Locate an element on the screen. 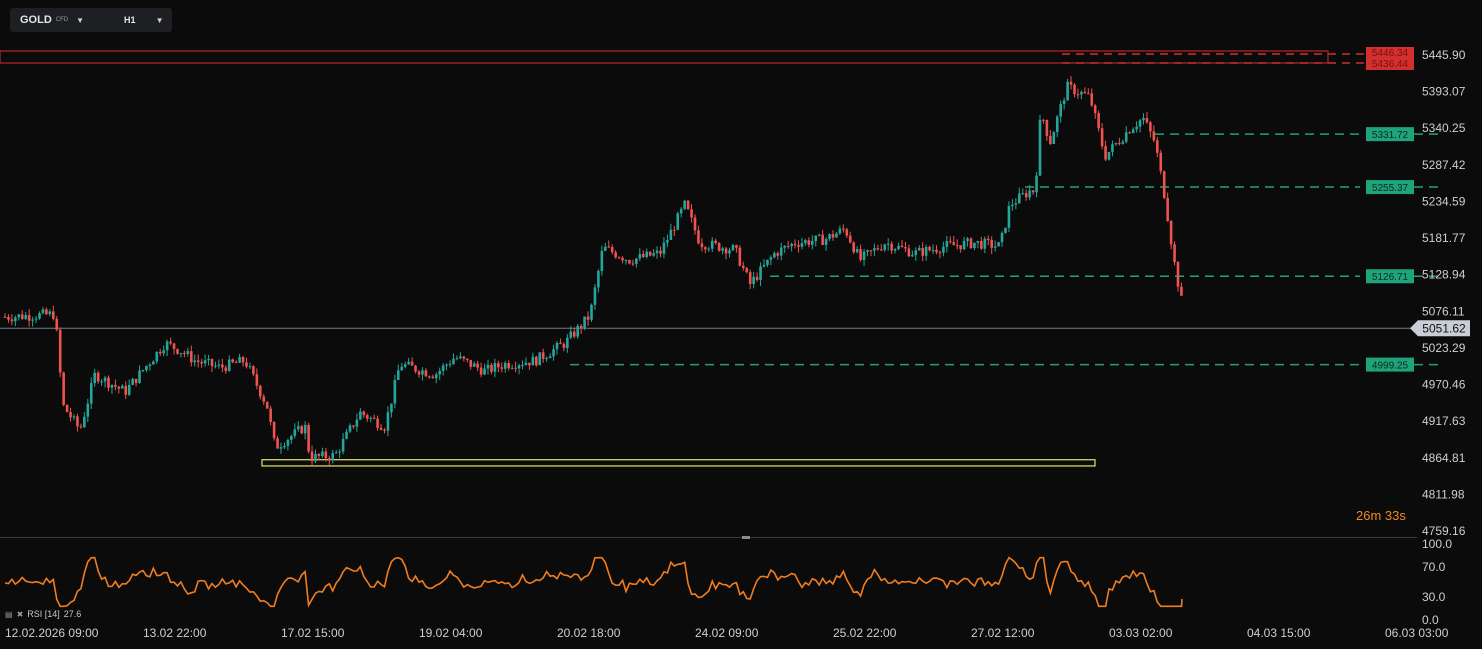  price-tick-label: 5234.59 is located at coordinates (1444, 201).